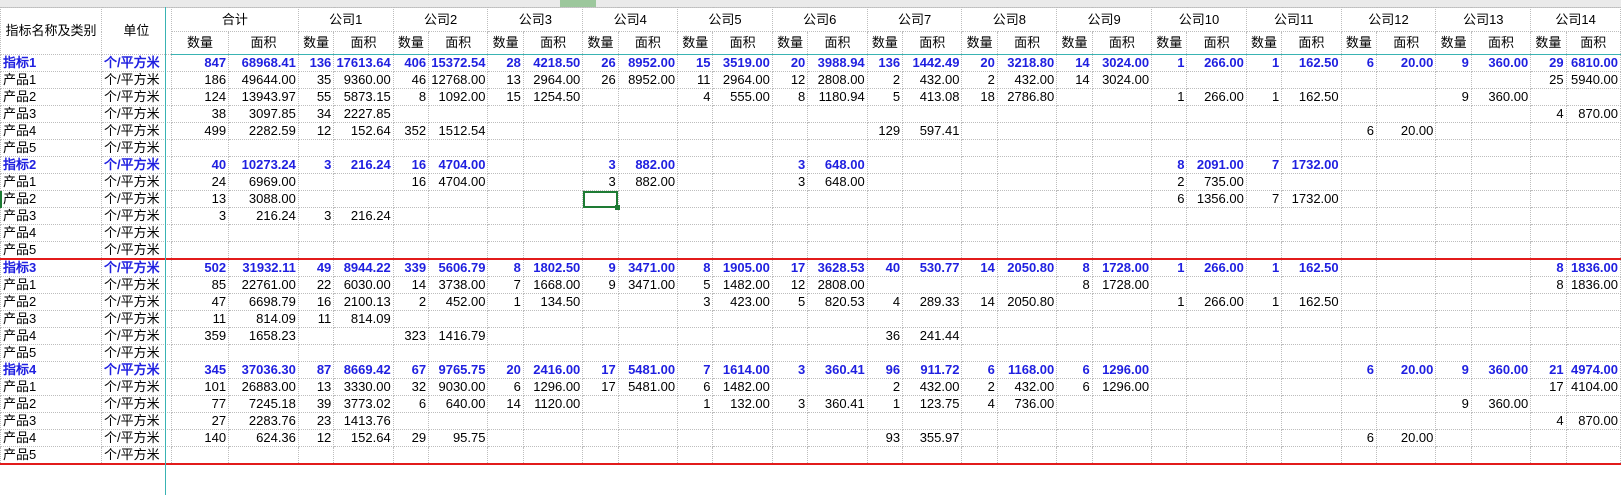  I want to click on qty-cell: 96, so click(885, 370).